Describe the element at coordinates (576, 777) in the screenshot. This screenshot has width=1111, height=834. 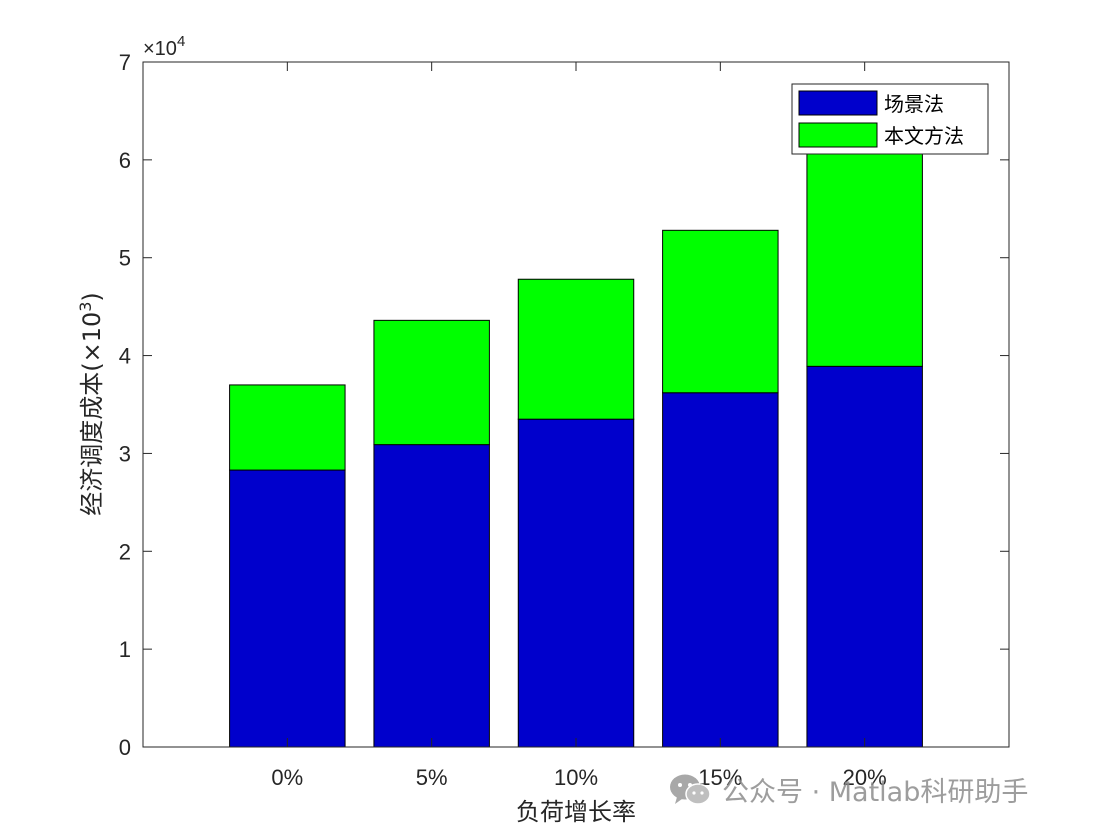
I see `x-tick-label-2: 10%` at that location.